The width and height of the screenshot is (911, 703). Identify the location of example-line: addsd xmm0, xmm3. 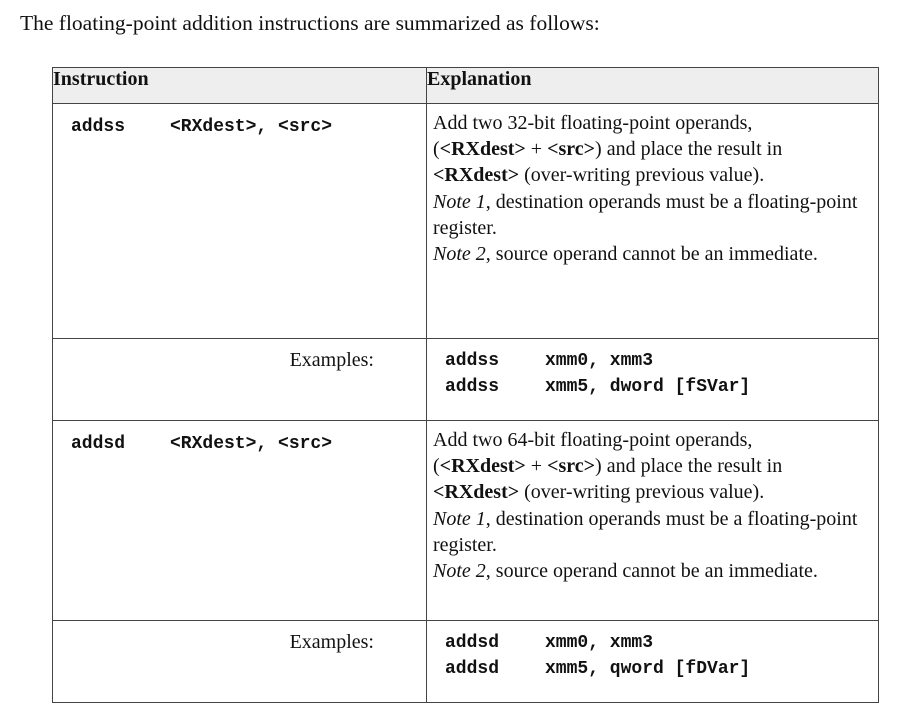
(661, 643).